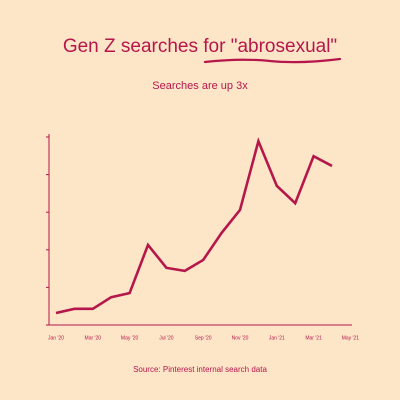 The height and width of the screenshot is (400, 400). Describe the element at coordinates (313, 338) in the screenshot. I see `x-tick-label: Mar '21` at that location.